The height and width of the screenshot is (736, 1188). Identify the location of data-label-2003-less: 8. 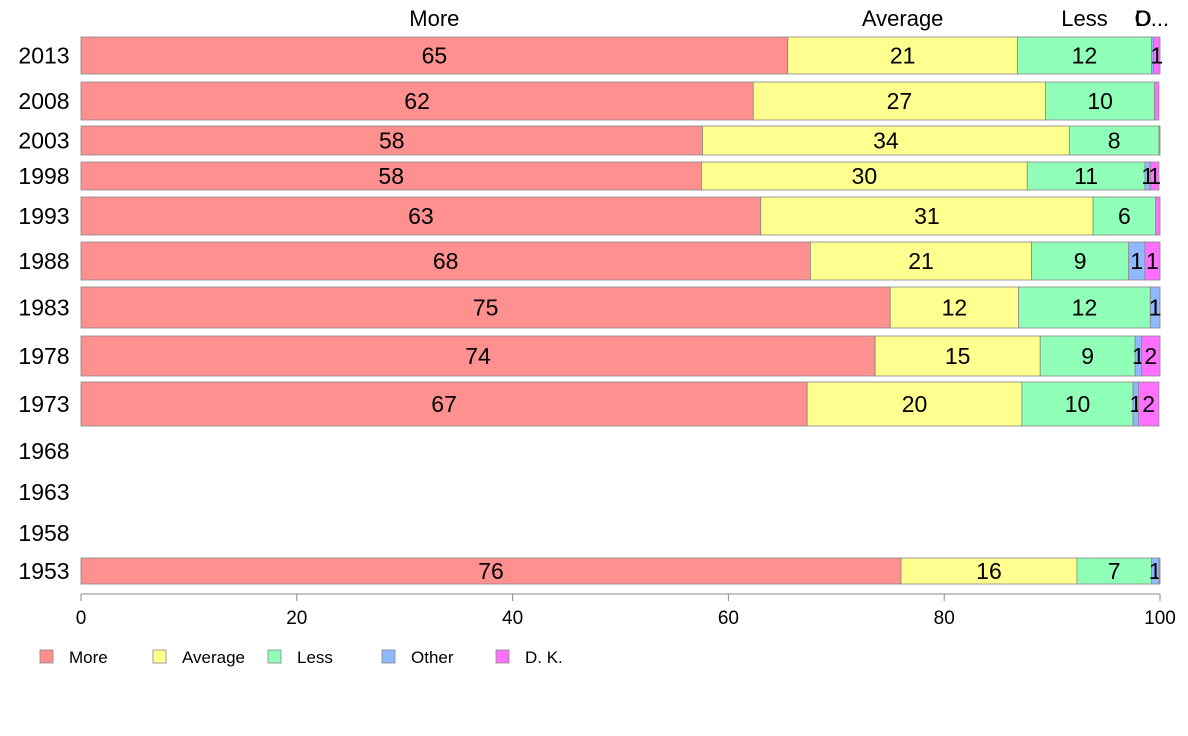
(1114, 141).